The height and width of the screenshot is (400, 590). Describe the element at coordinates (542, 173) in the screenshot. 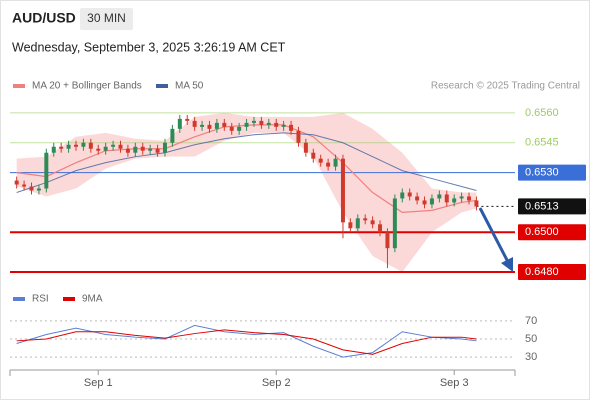

I see `level-label: 0.6530` at that location.